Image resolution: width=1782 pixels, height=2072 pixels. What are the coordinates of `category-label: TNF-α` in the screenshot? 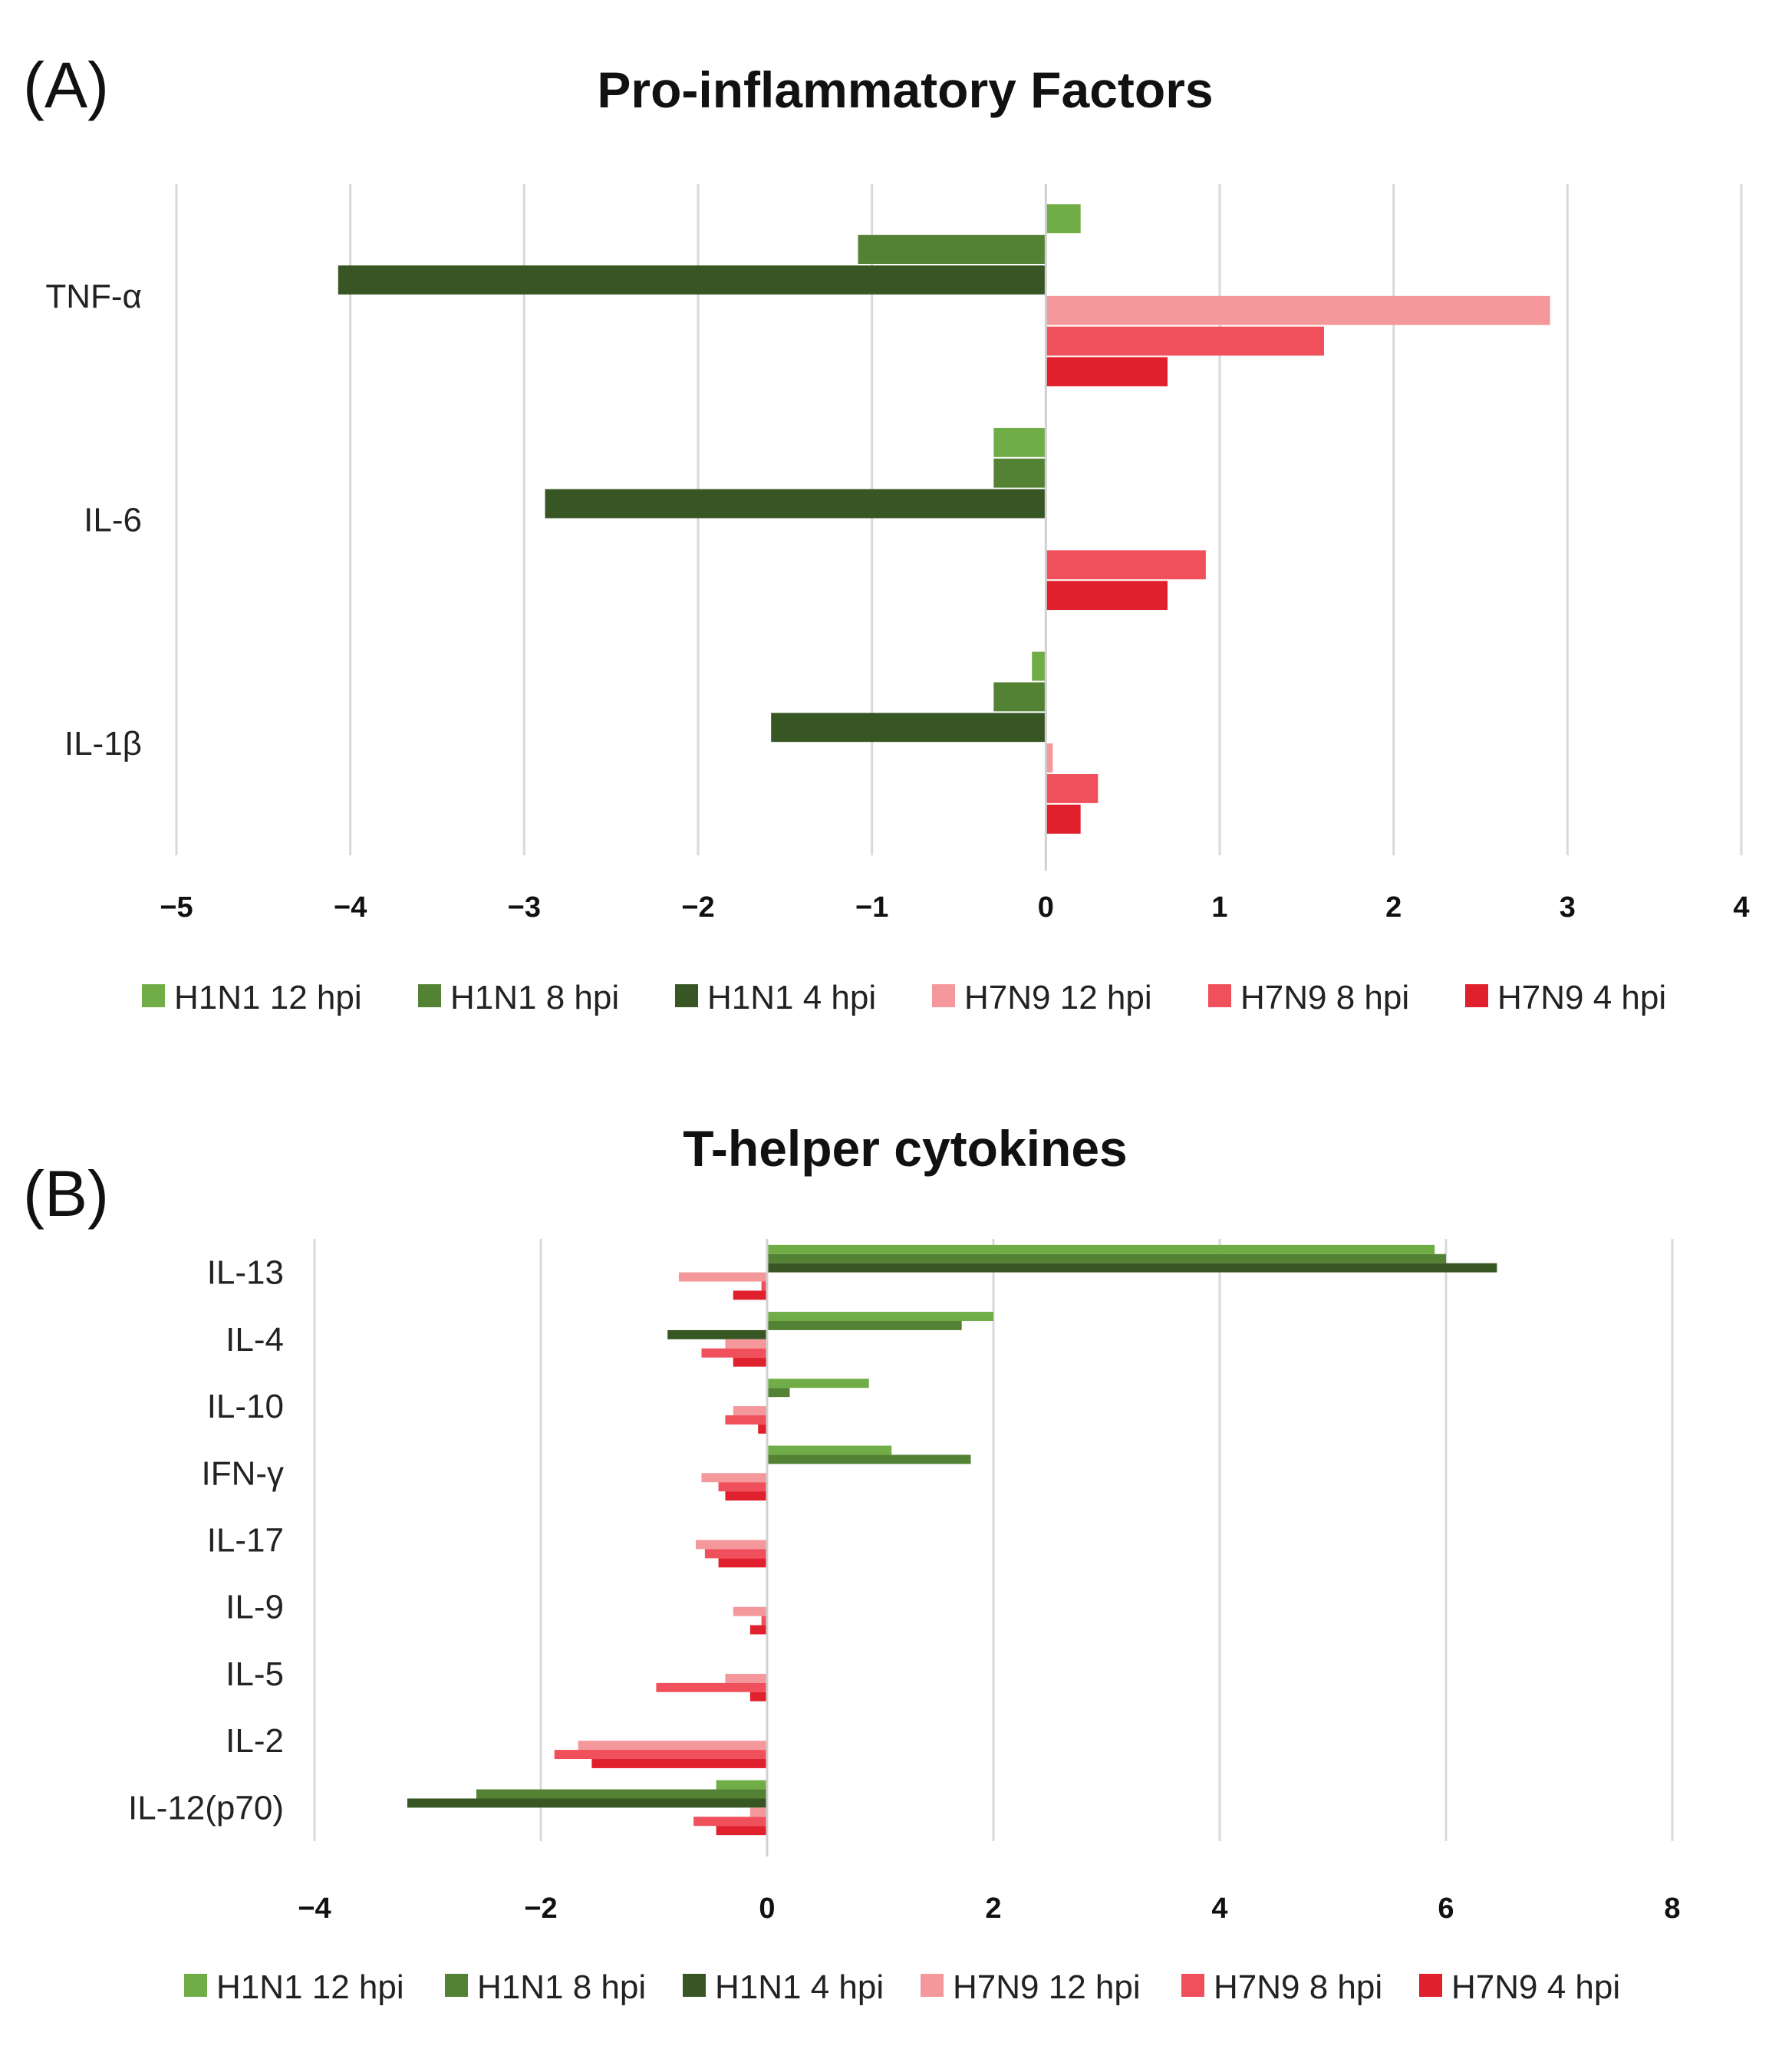 It's located at (93, 296).